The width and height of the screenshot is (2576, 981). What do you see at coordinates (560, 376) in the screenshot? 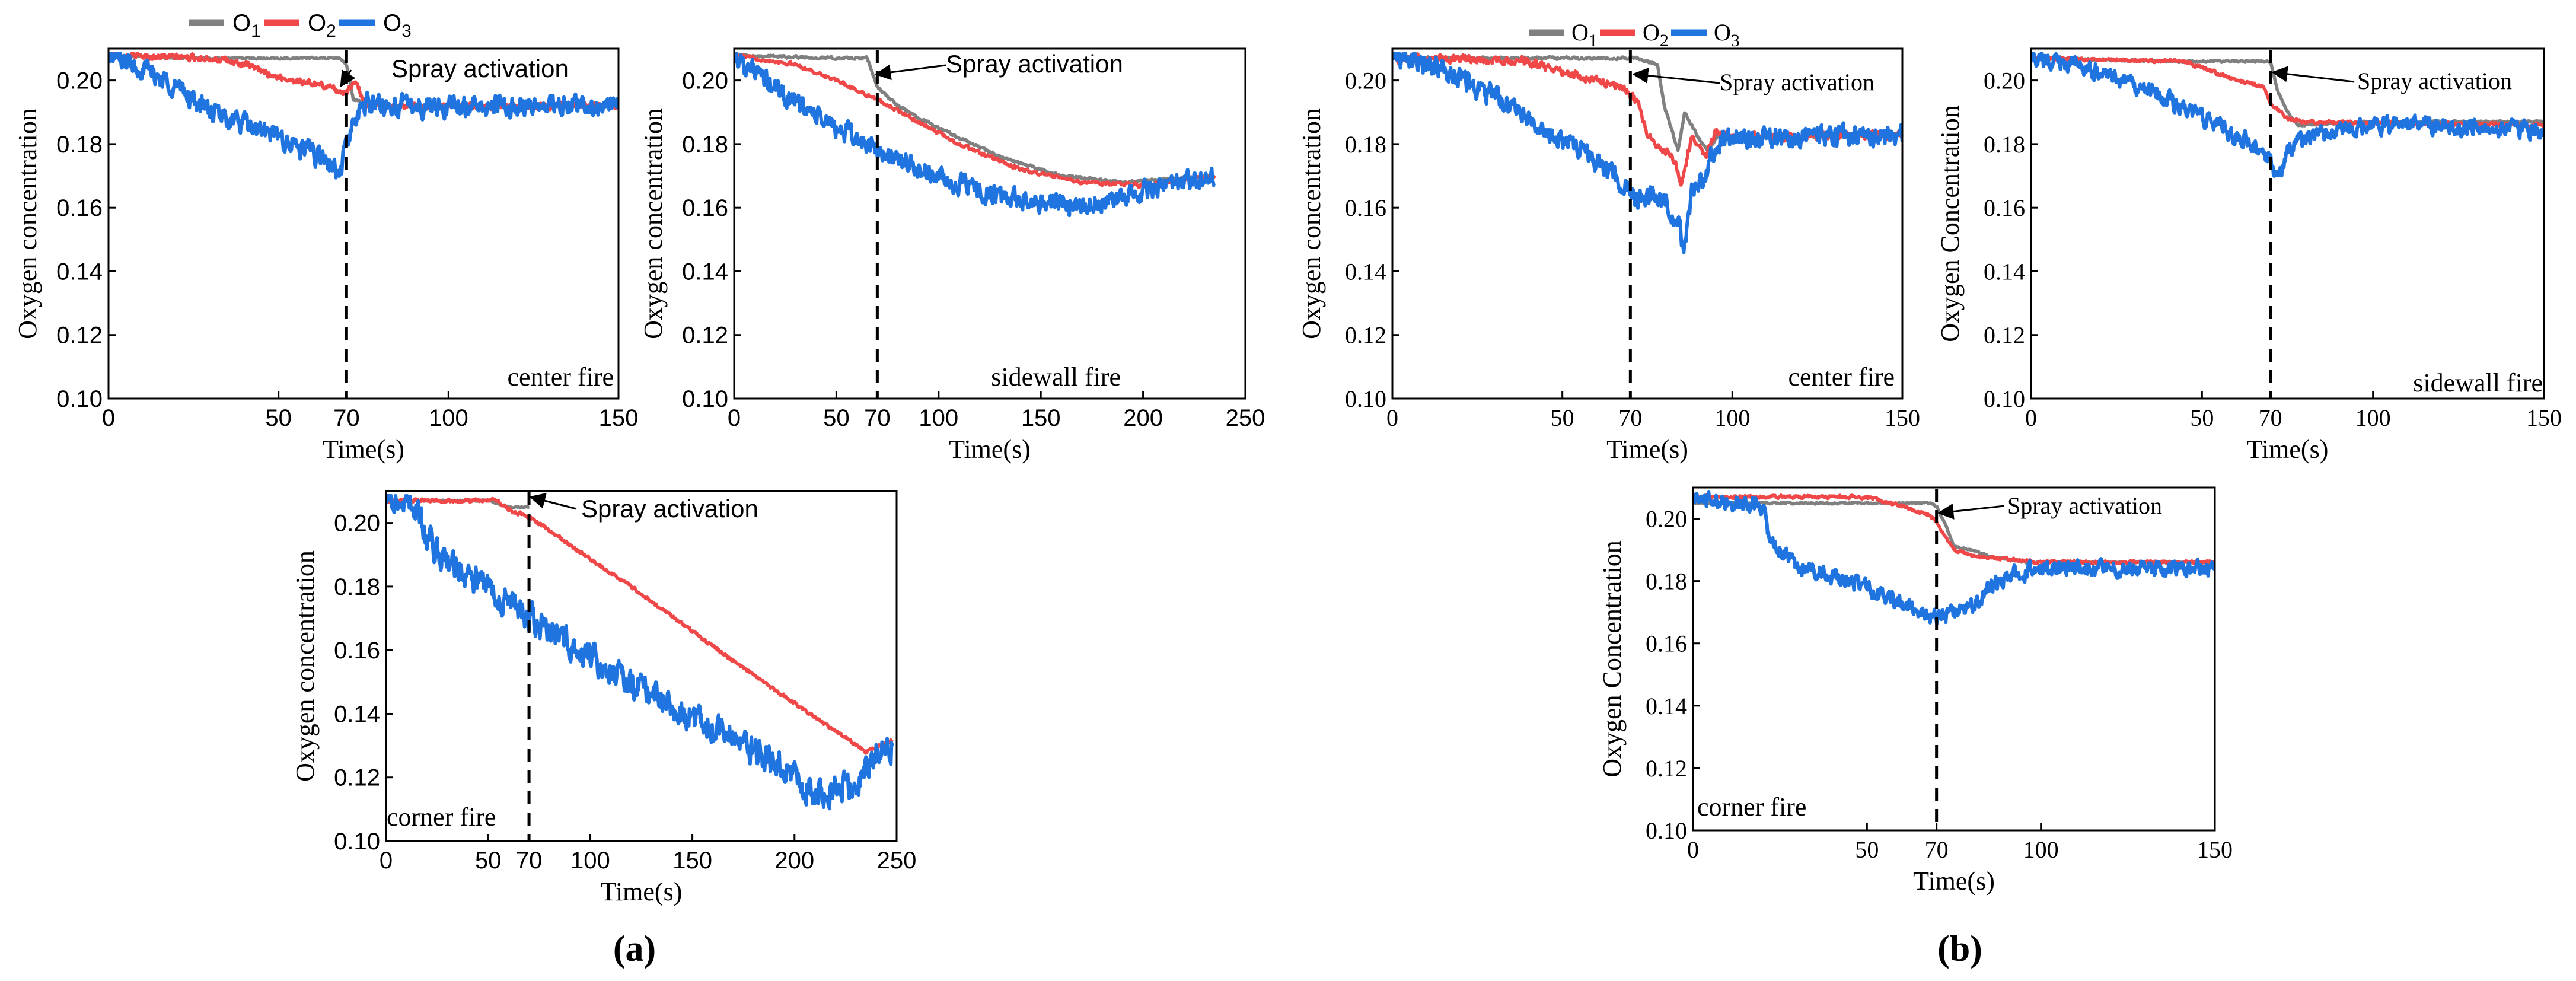
I see `fire-annotation: center fire` at bounding box center [560, 376].